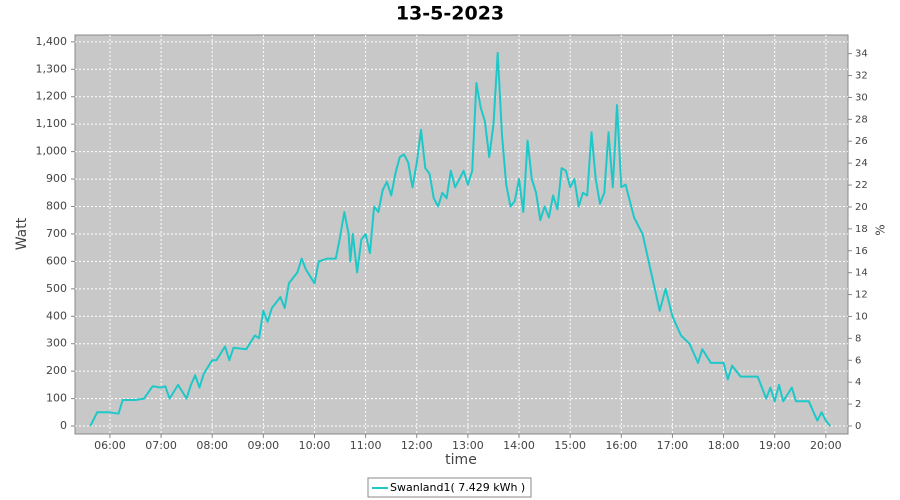 This screenshot has height=500, width=900. What do you see at coordinates (56, 206) in the screenshot?
I see `y-tick-label: 800` at bounding box center [56, 206].